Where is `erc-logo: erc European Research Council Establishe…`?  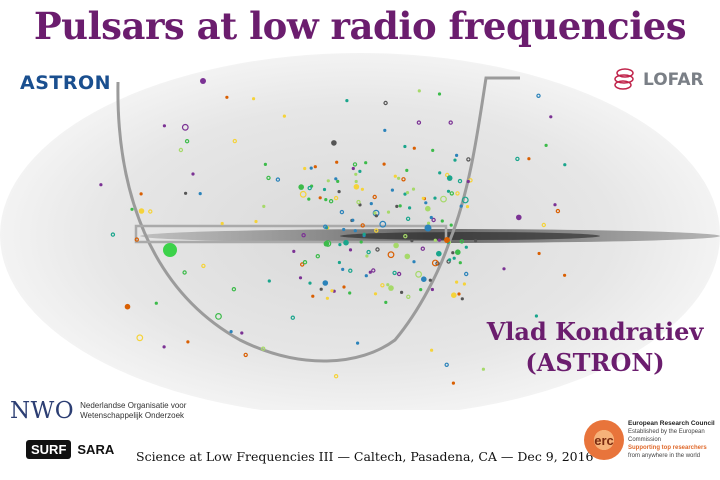 erc-logo: erc European Research Council Establishe… is located at coordinates (651, 440).